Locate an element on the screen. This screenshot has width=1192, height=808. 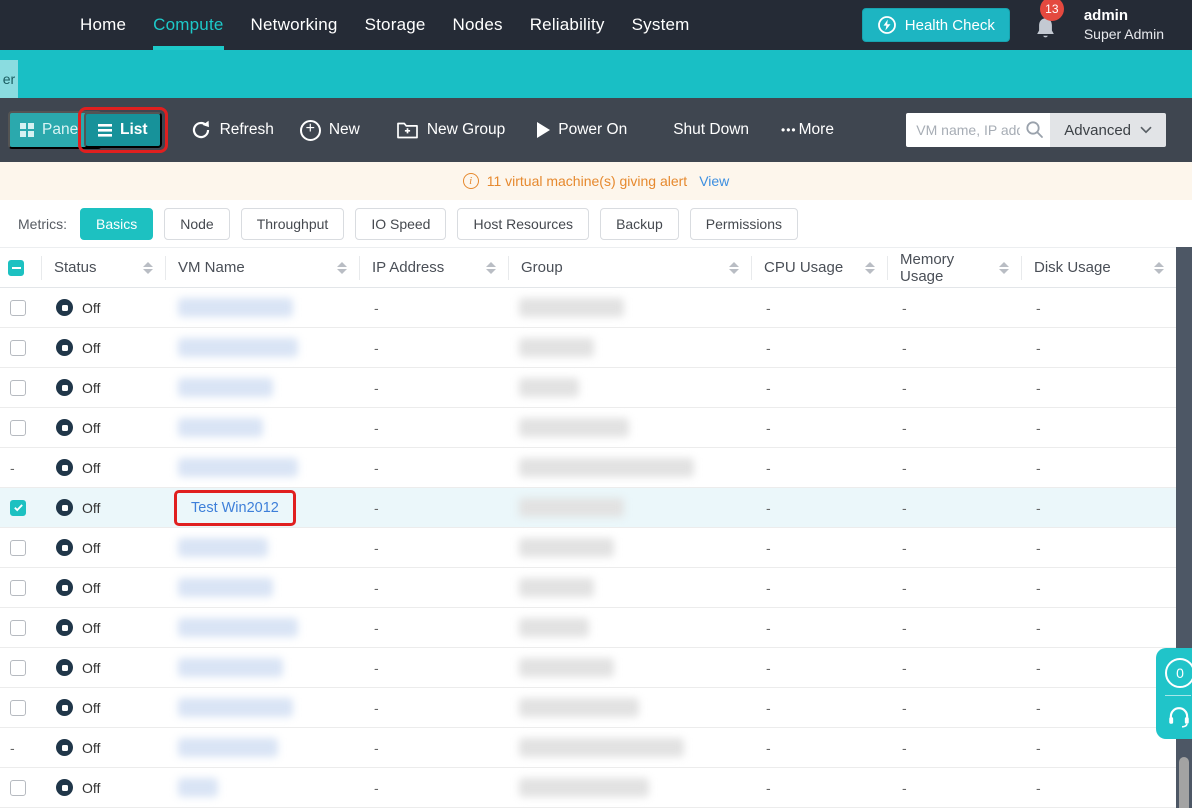
select-all-checkbox is located at coordinates (16, 267).